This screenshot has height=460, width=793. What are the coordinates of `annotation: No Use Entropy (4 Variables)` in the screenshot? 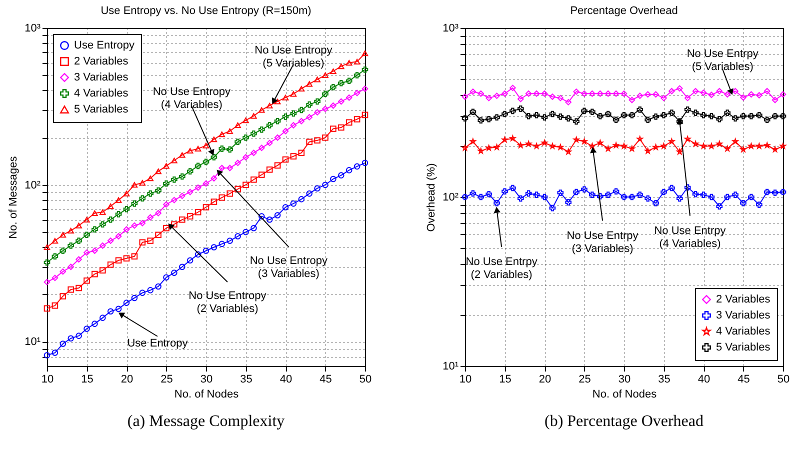 It's located at (192, 99).